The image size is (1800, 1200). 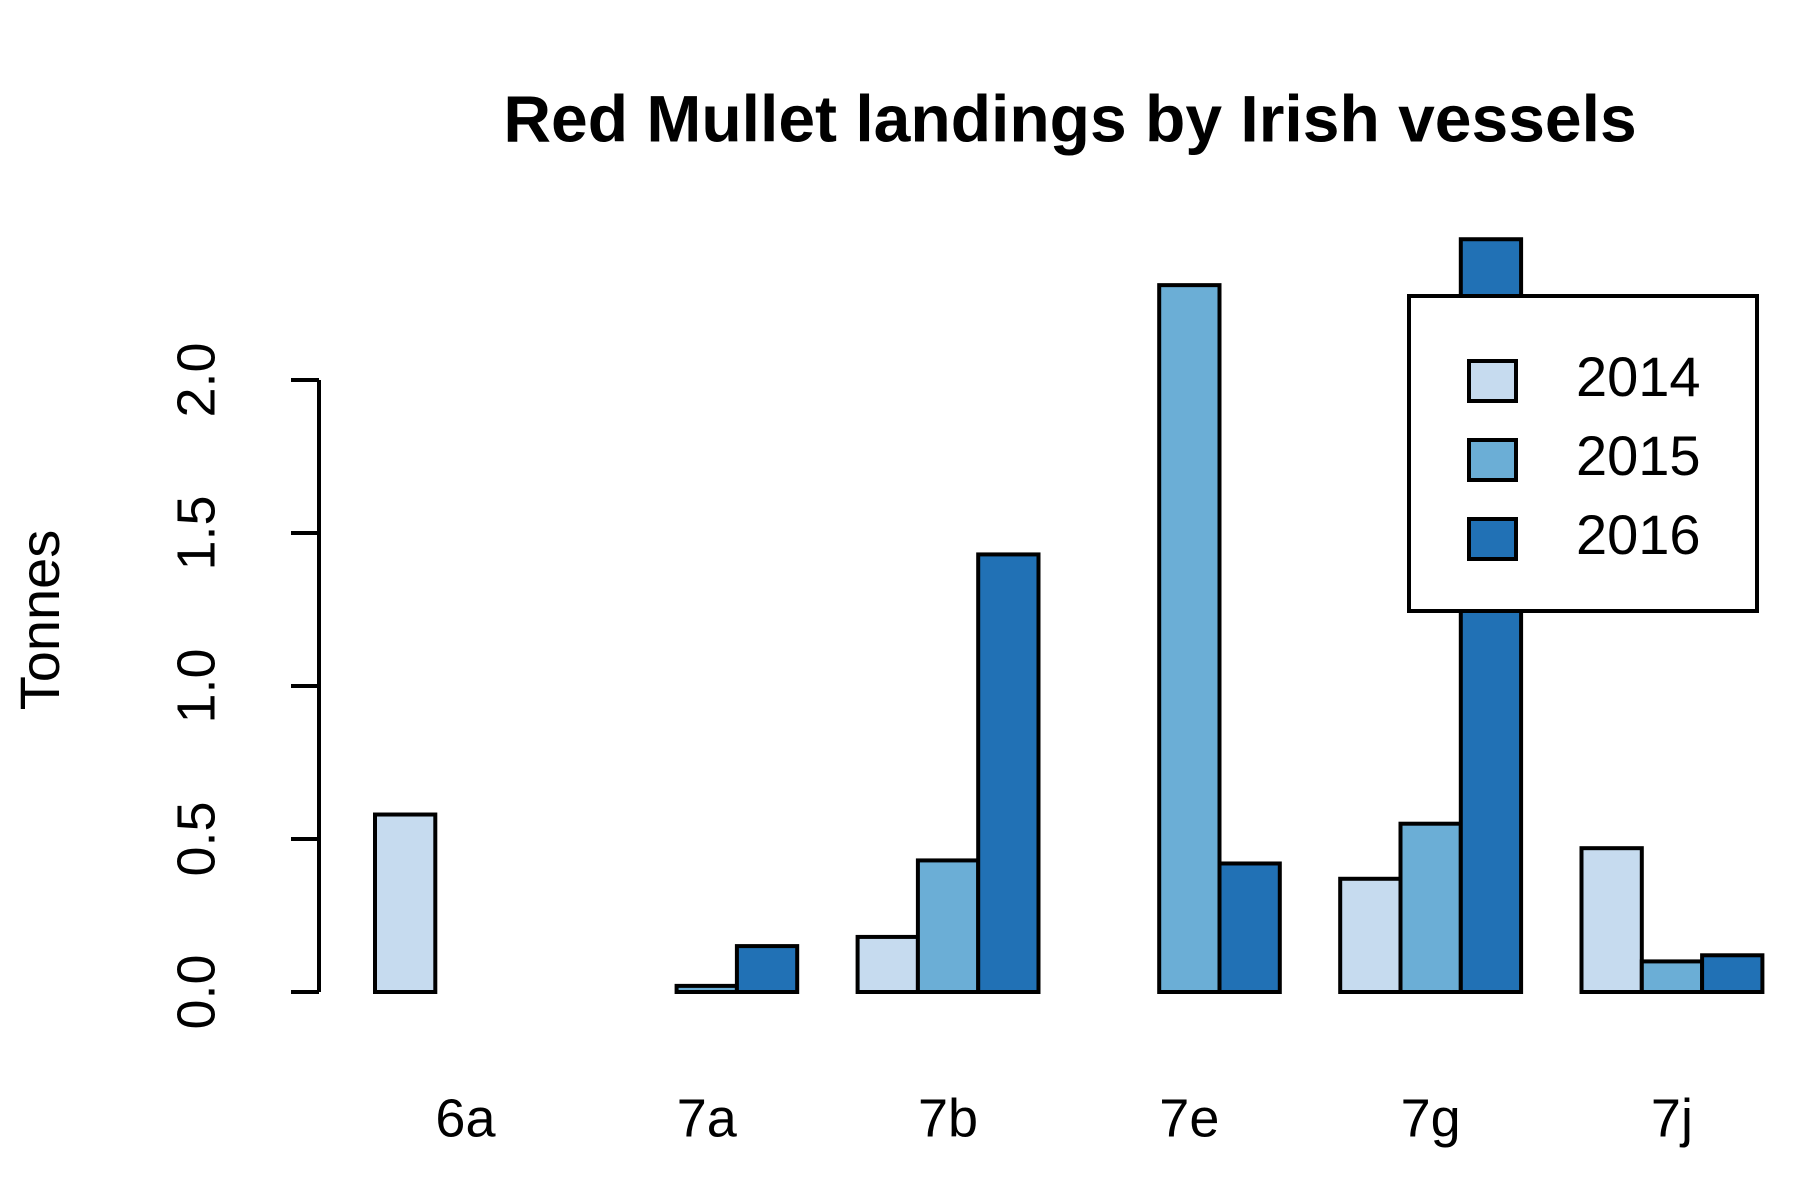 What do you see at coordinates (1431, 1118) in the screenshot?
I see `x-tick-label: 7g` at bounding box center [1431, 1118].